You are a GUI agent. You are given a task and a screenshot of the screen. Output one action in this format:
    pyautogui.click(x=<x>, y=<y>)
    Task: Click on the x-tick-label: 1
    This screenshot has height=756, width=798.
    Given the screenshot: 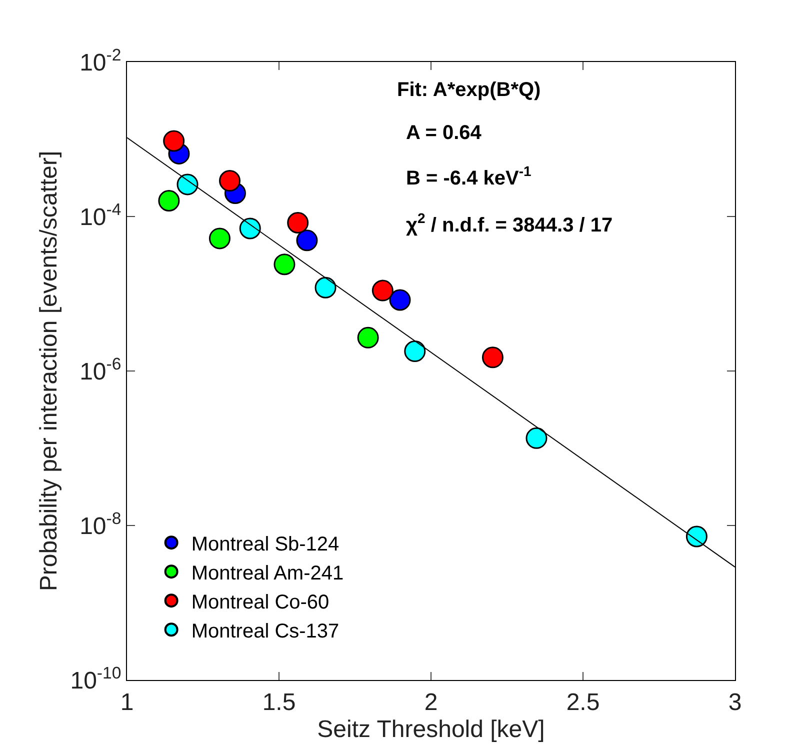 What is the action you would take?
    pyautogui.click(x=127, y=702)
    